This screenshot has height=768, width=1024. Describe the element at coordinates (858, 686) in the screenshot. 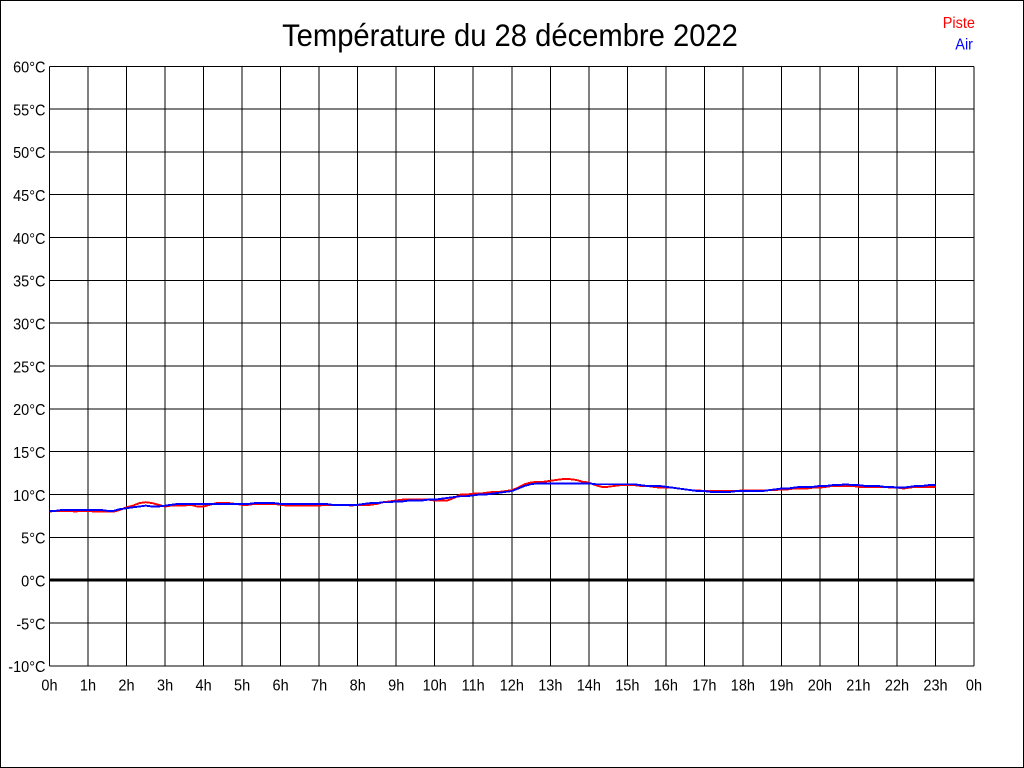

I see `svg-text: 21h` at that location.